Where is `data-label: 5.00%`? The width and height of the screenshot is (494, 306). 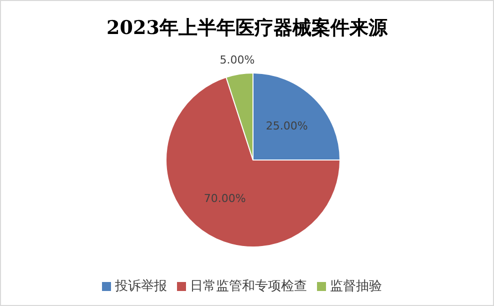 data-label: 5.00% is located at coordinates (237, 60).